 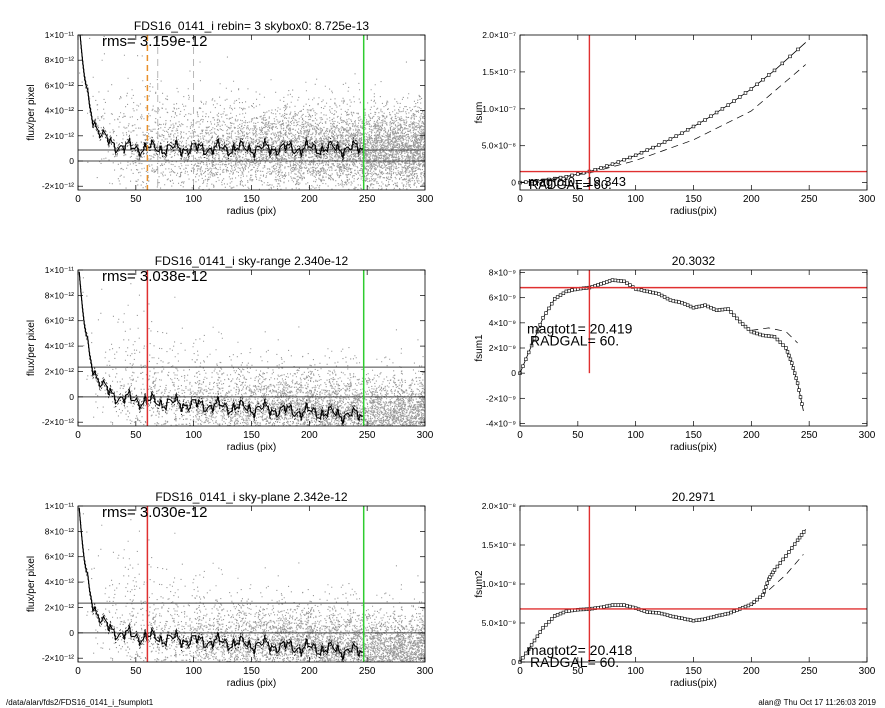 What do you see at coordinates (751, 435) in the screenshot?
I see `x-tick-label: 200` at bounding box center [751, 435].